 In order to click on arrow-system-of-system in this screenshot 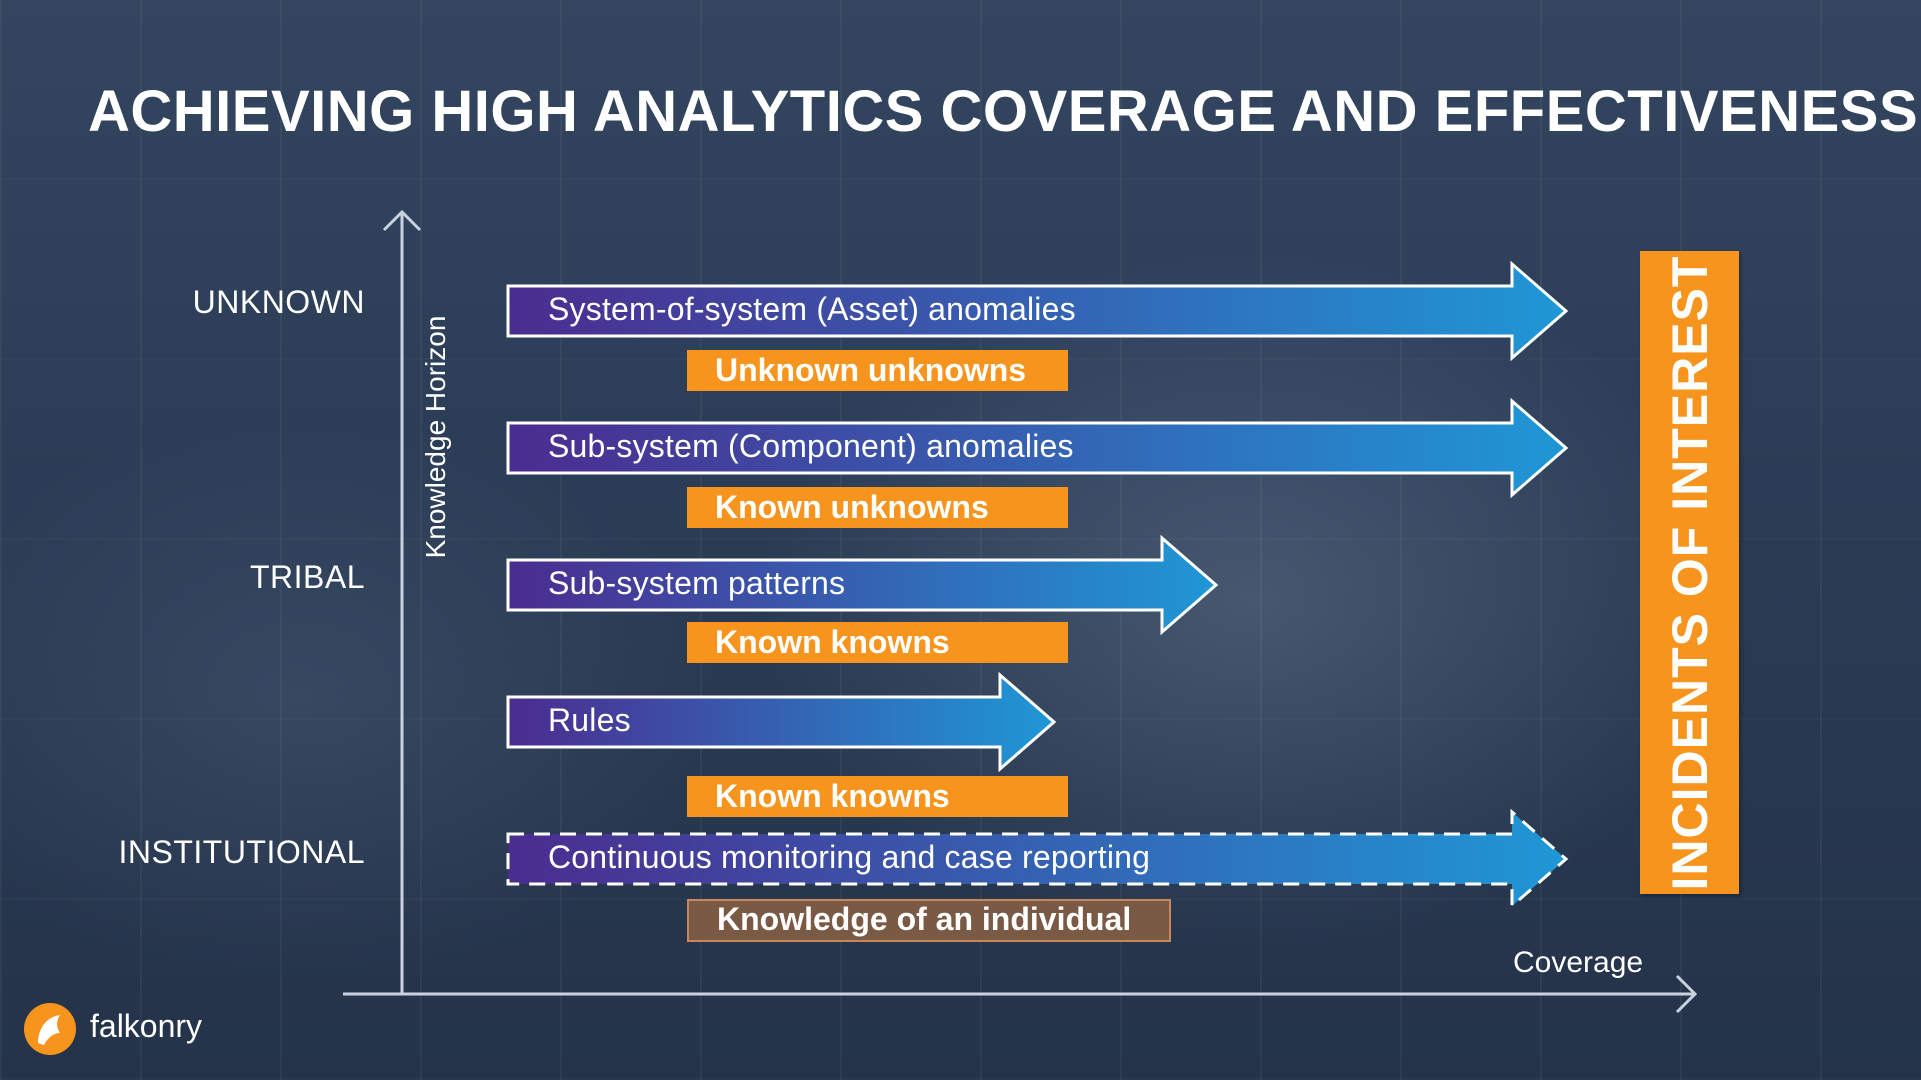, I will do `click(1037, 311)`.